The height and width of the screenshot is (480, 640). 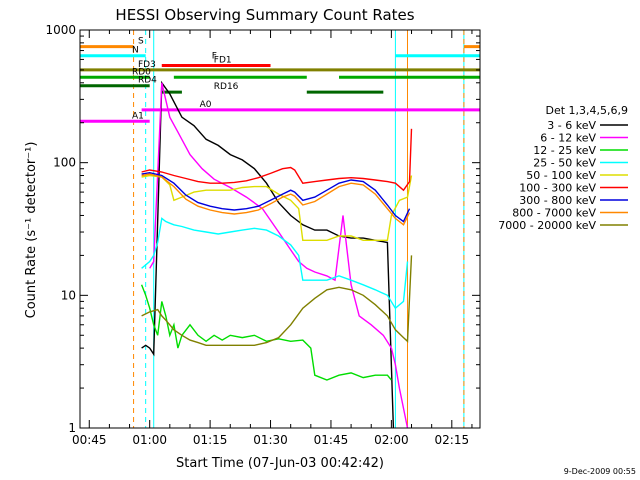 I want to click on footer-date: 9-Dec-2009 00:55, so click(x=600, y=471).